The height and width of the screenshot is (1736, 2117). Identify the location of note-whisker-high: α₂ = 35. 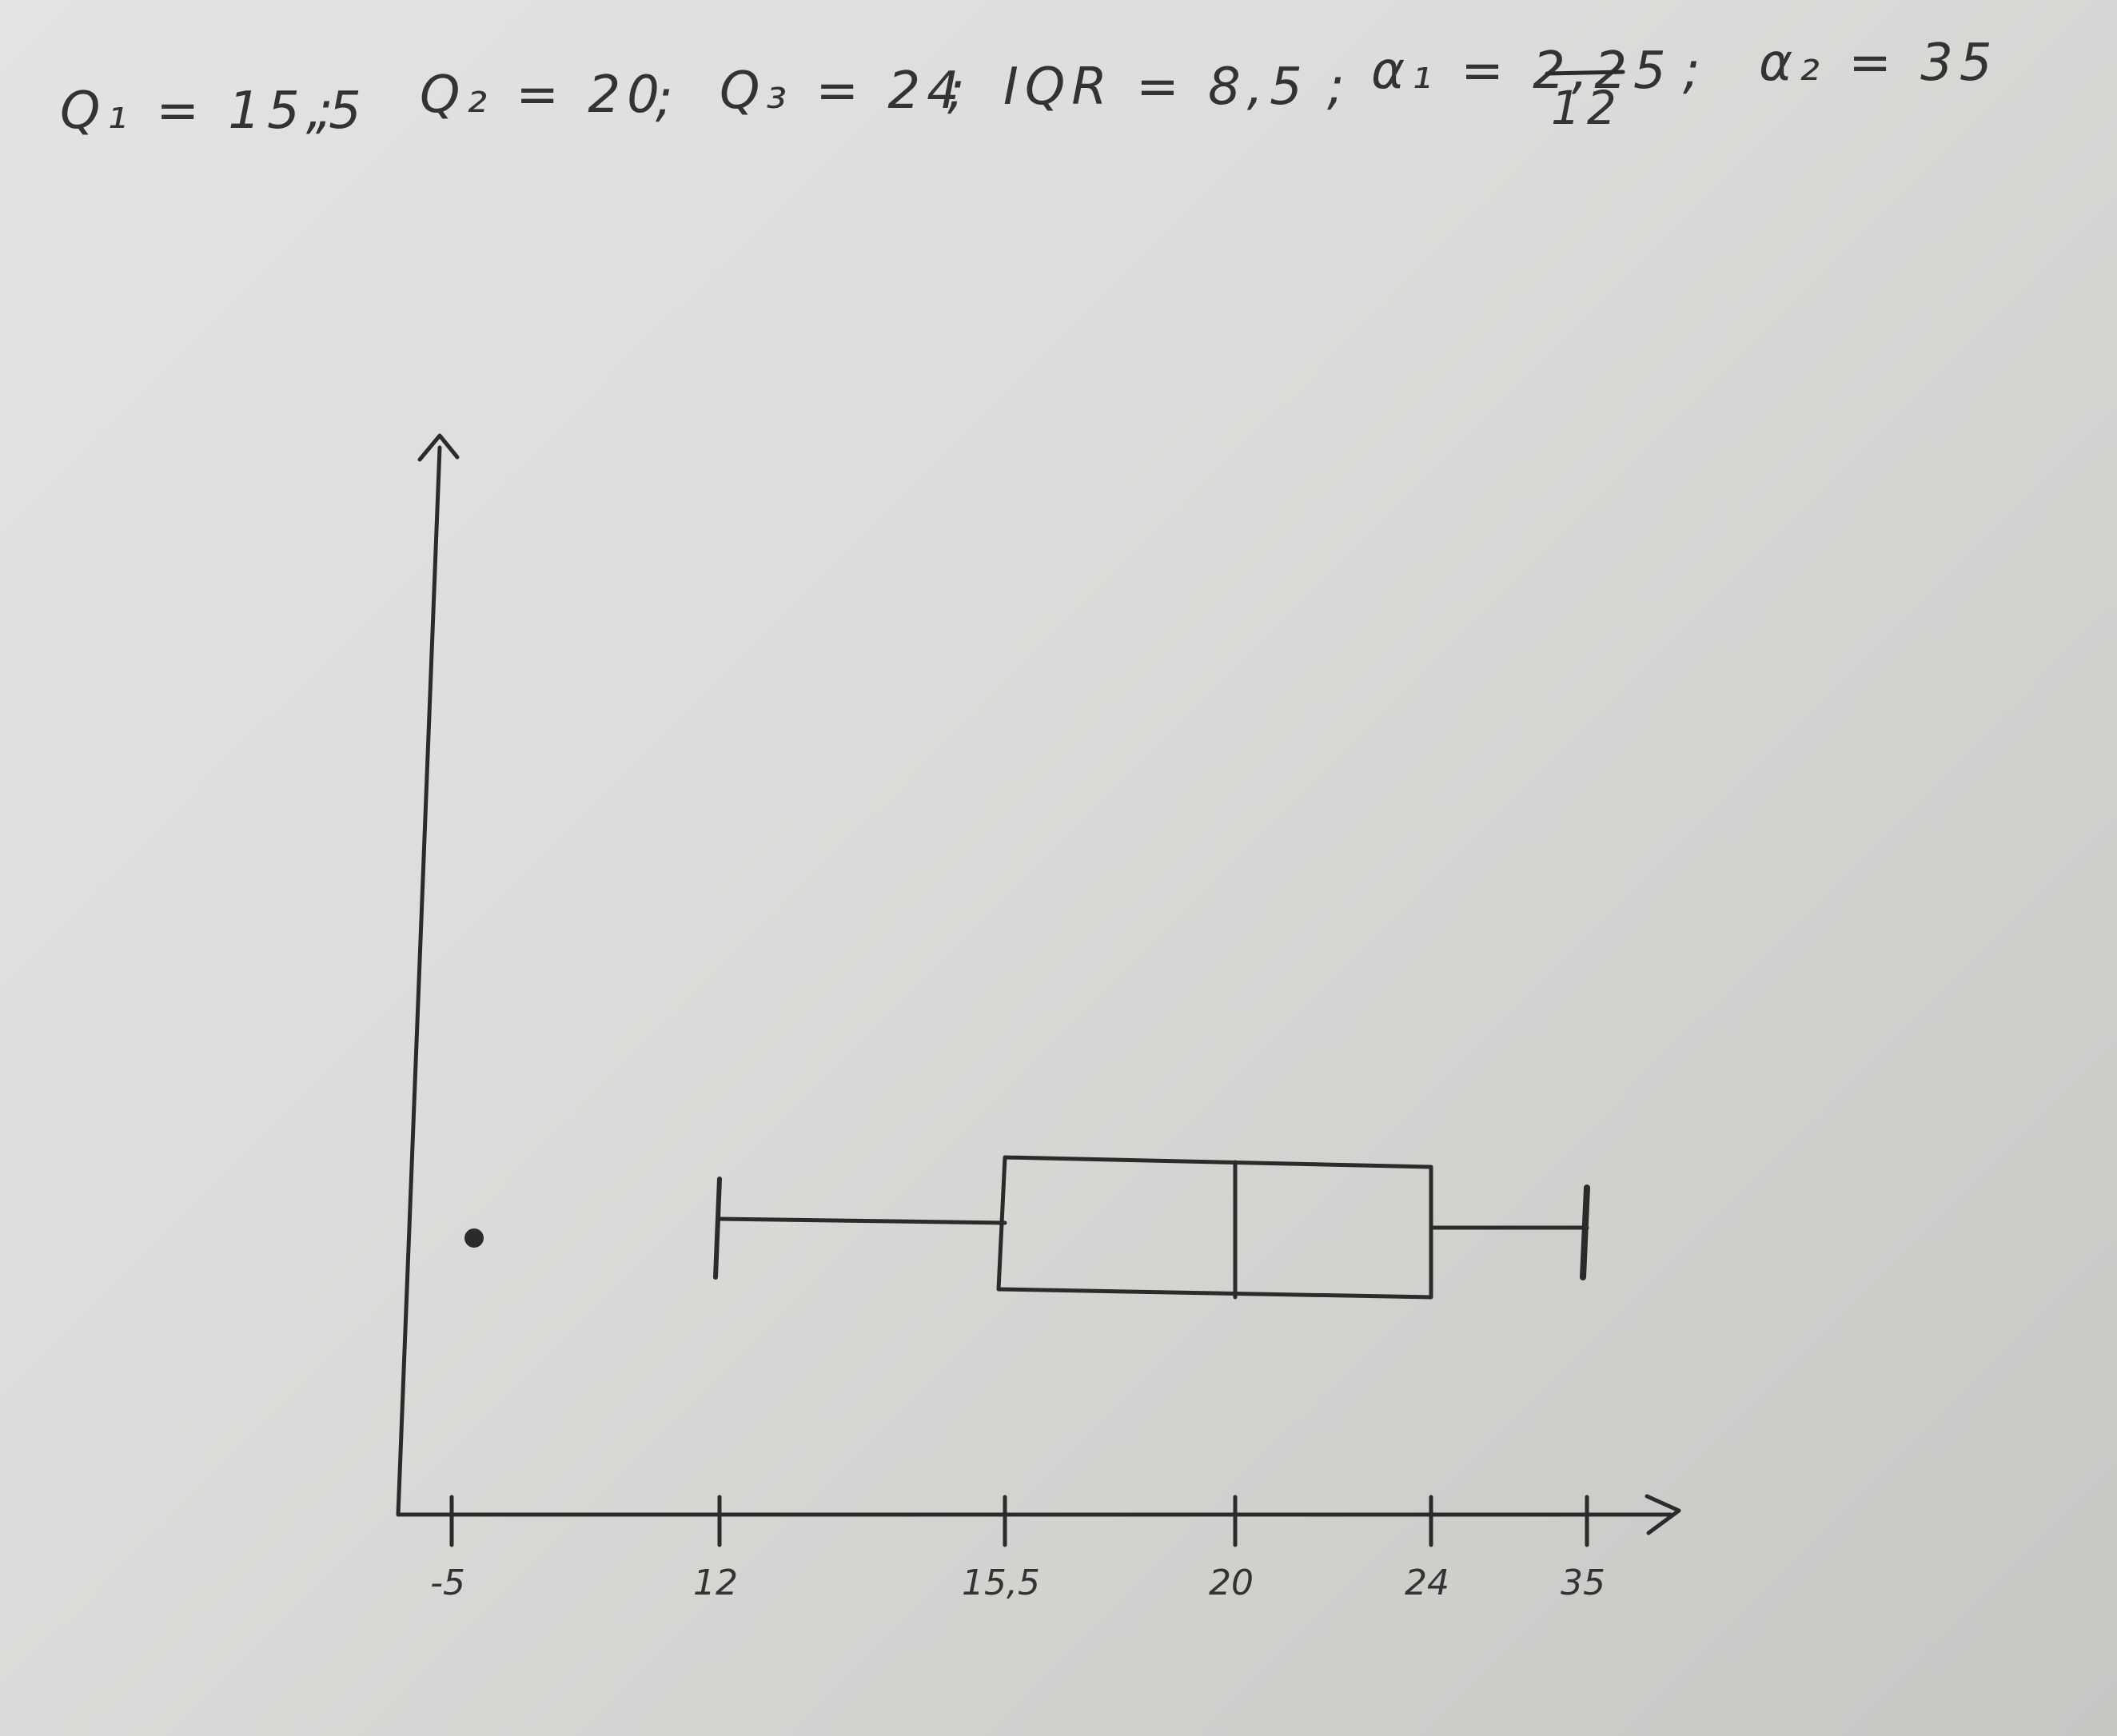
(1879, 63).